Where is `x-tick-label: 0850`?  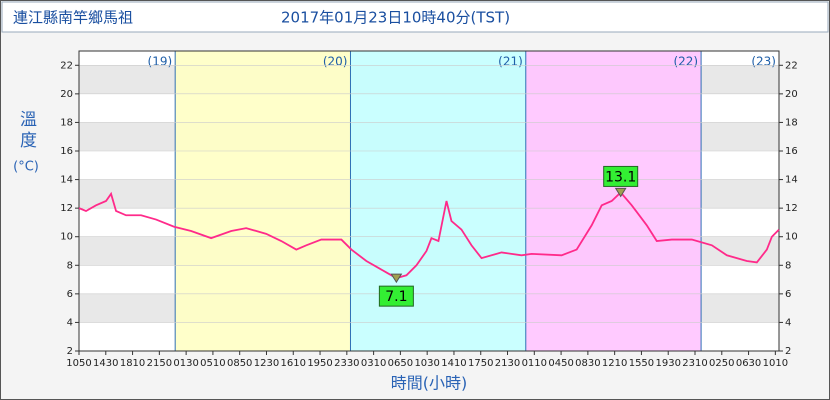 x-tick-label: 0850 is located at coordinates (239, 363).